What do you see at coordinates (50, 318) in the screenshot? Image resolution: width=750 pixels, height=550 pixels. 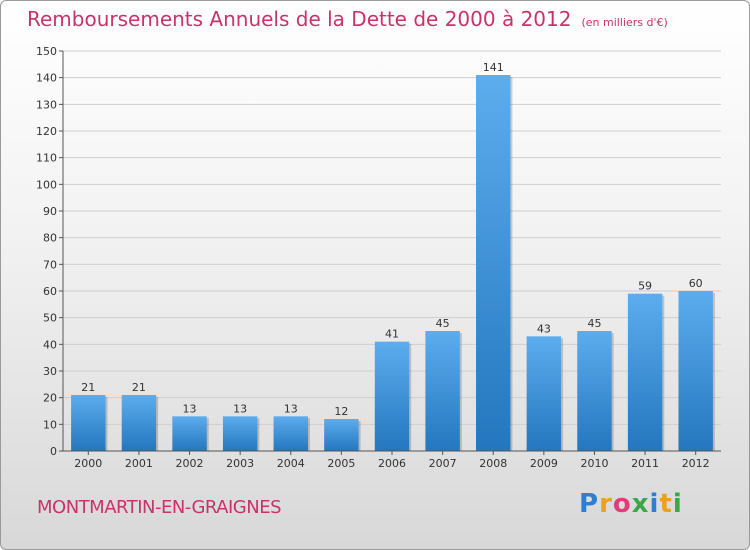 I see `y-tick-label-50: 50` at bounding box center [50, 318].